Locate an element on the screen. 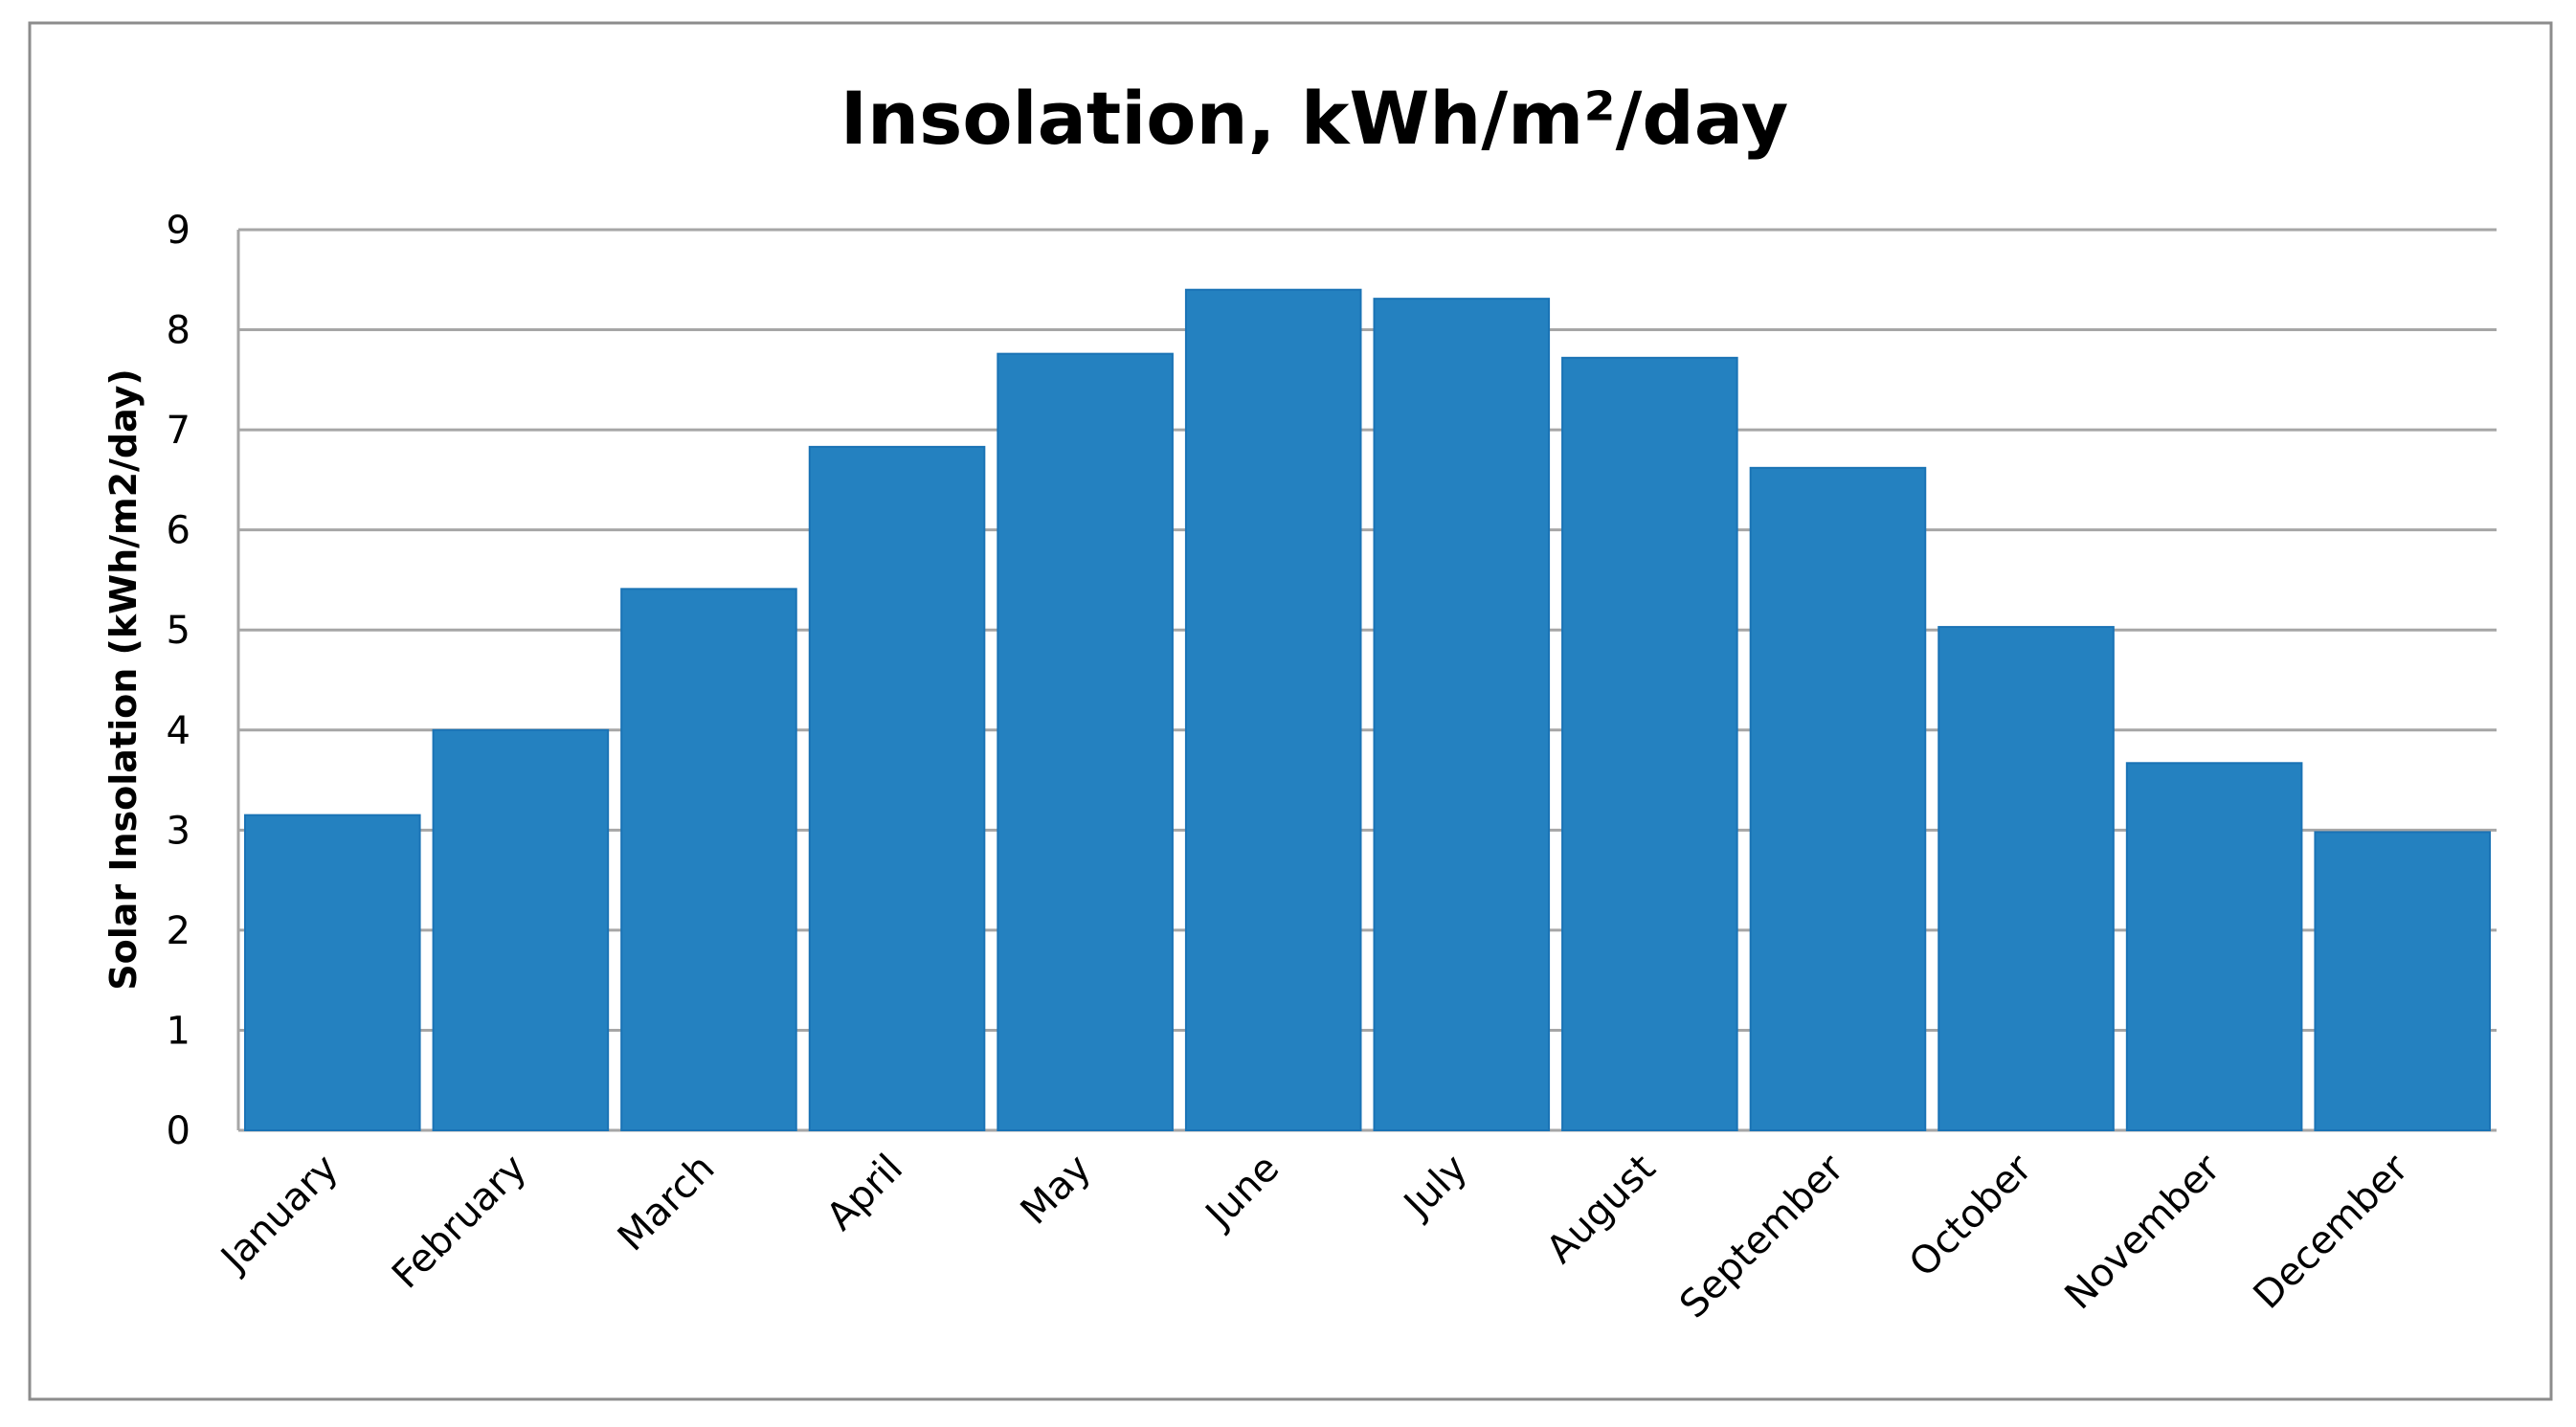  y-tick-label: 0 is located at coordinates (178, 1131).